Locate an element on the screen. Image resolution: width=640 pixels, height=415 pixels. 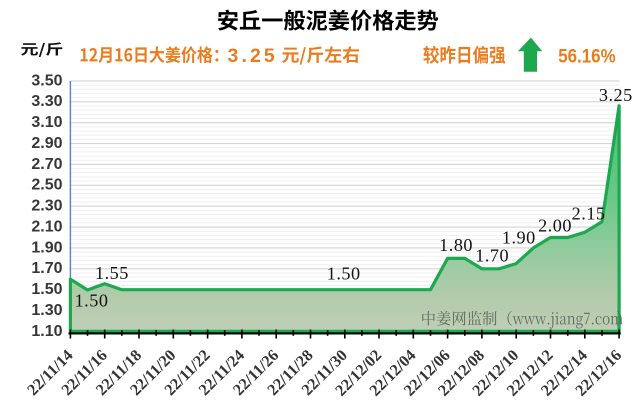
svg-text: 2.90 is located at coordinates (46, 143).